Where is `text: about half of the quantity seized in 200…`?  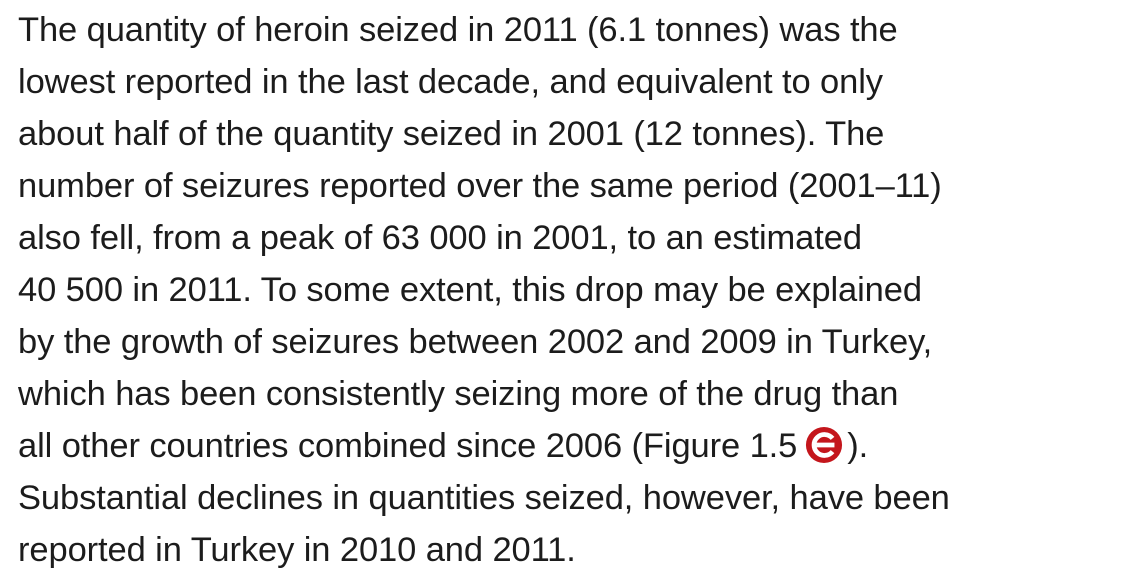
text: about half of the quantity seized in 200… is located at coordinates (451, 134).